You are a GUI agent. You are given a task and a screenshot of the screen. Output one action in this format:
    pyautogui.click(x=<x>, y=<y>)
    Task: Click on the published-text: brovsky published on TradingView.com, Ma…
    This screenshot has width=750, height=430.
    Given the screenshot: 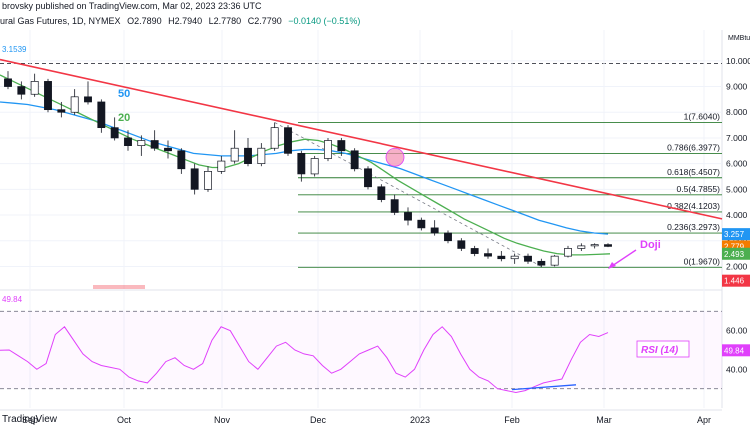 What is the action you would take?
    pyautogui.click(x=132, y=6)
    